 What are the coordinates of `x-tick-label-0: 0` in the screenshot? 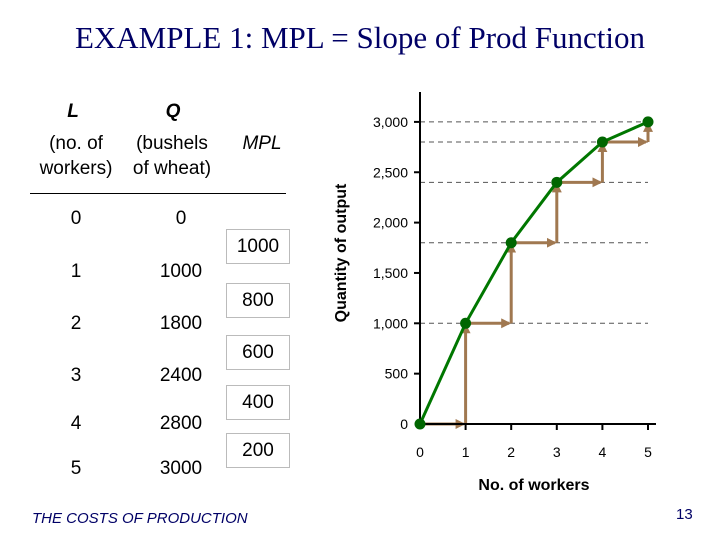 It's located at (420, 452).